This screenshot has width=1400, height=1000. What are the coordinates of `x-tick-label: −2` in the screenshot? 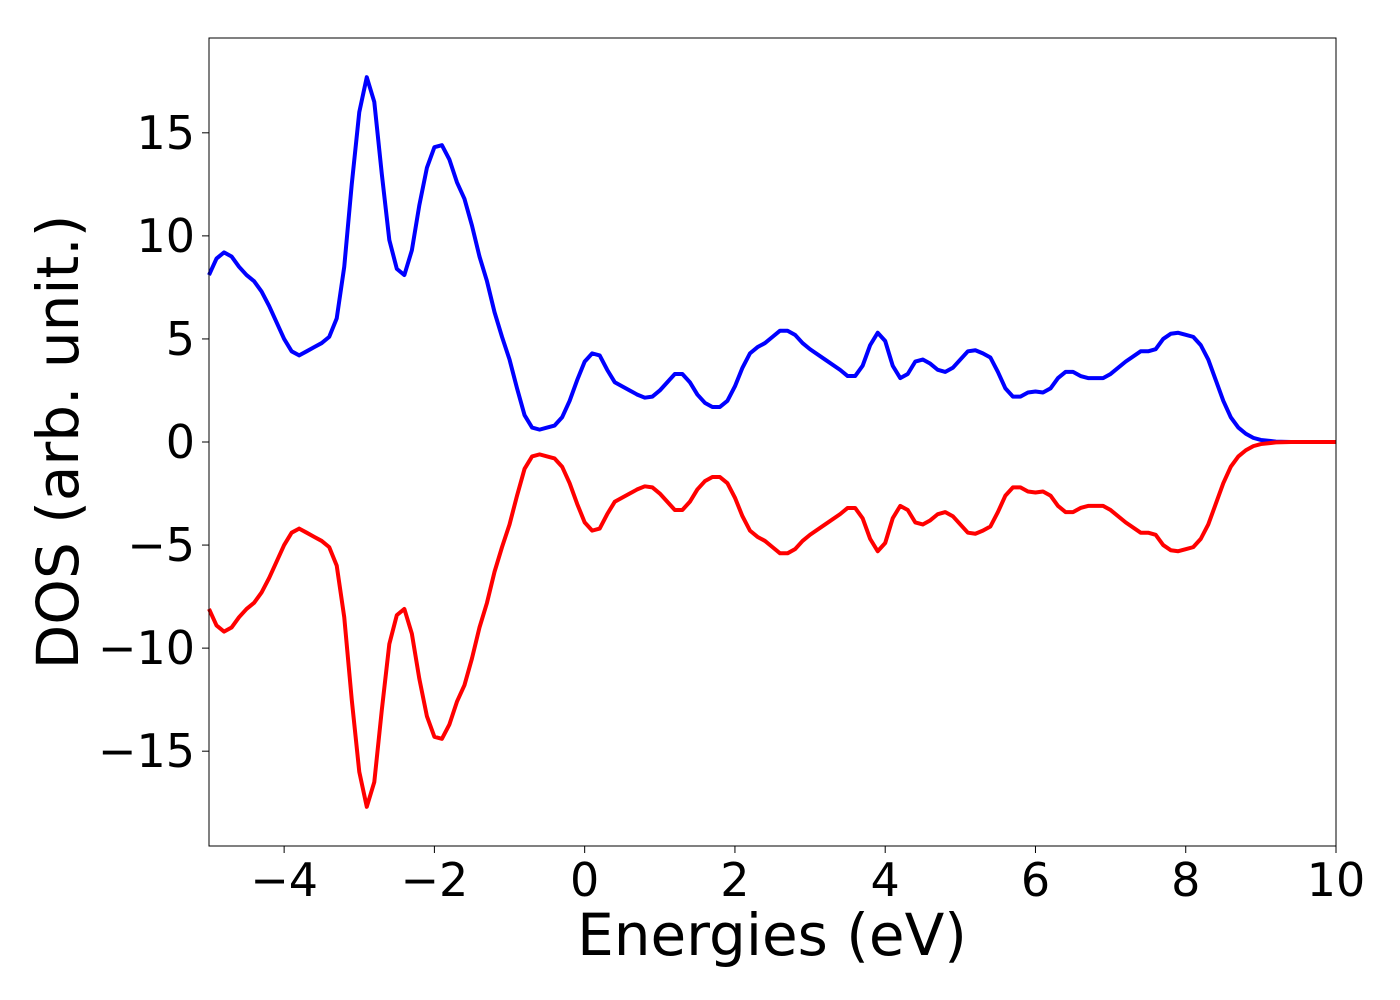 It's located at (434, 880).